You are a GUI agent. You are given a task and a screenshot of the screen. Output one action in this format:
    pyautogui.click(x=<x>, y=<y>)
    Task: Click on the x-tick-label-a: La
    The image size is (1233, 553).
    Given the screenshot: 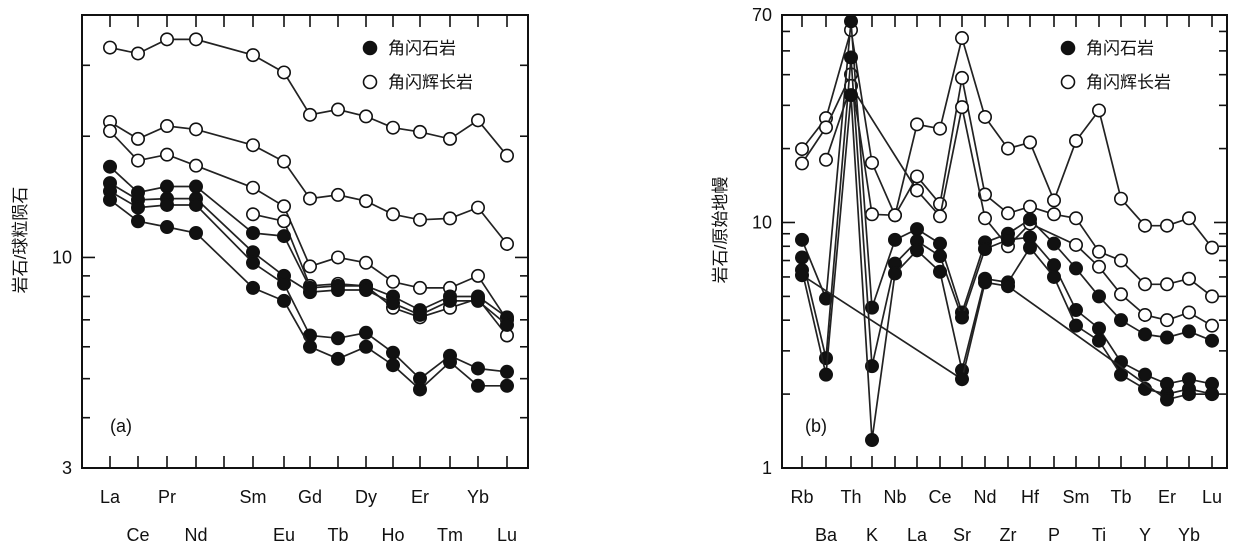 What is the action you would take?
    pyautogui.click(x=110, y=497)
    